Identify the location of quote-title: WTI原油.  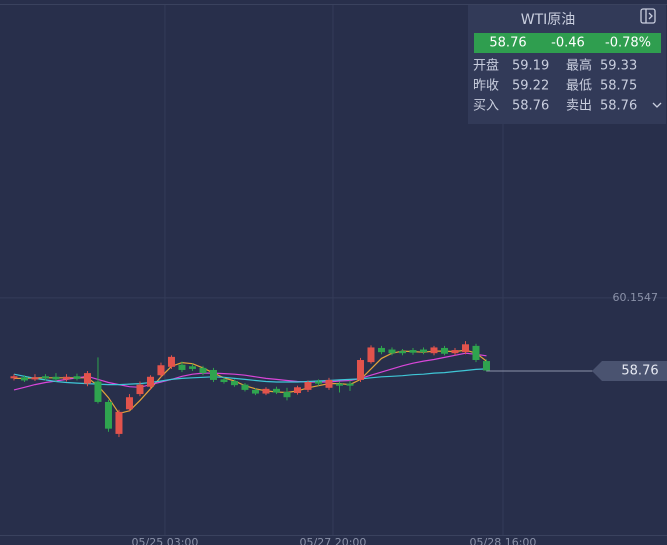
(548, 20).